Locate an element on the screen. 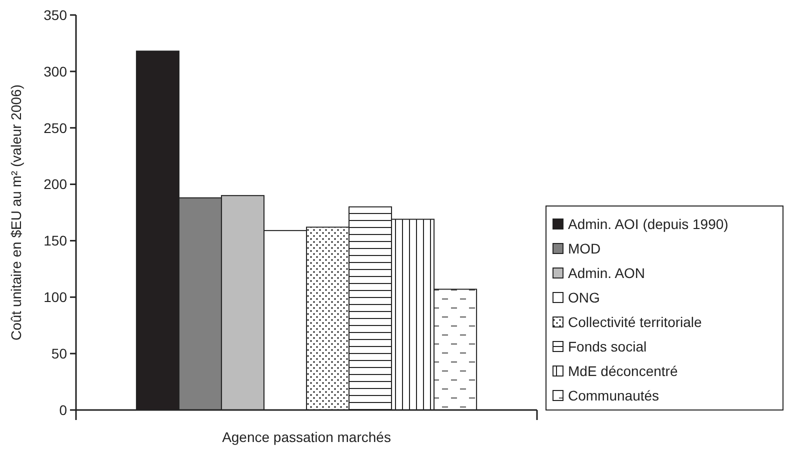  y-axis-title: Coût unitaire en $EU au m² (valeur 2006) is located at coordinates (16, 212).